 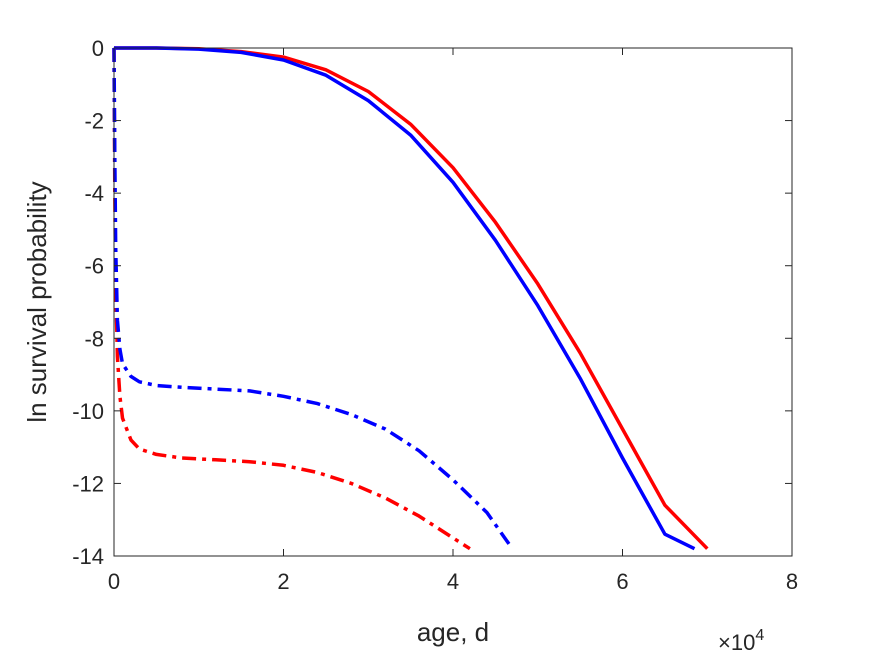 I want to click on x-exponent-base: ×10, so click(x=736, y=642).